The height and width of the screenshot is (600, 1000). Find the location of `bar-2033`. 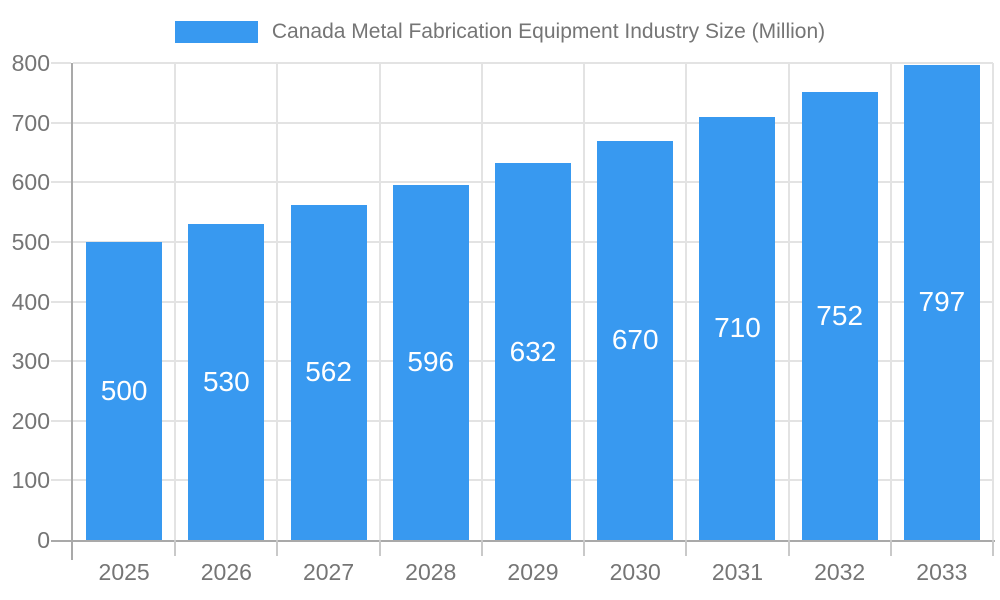

bar-2033 is located at coordinates (941, 302).